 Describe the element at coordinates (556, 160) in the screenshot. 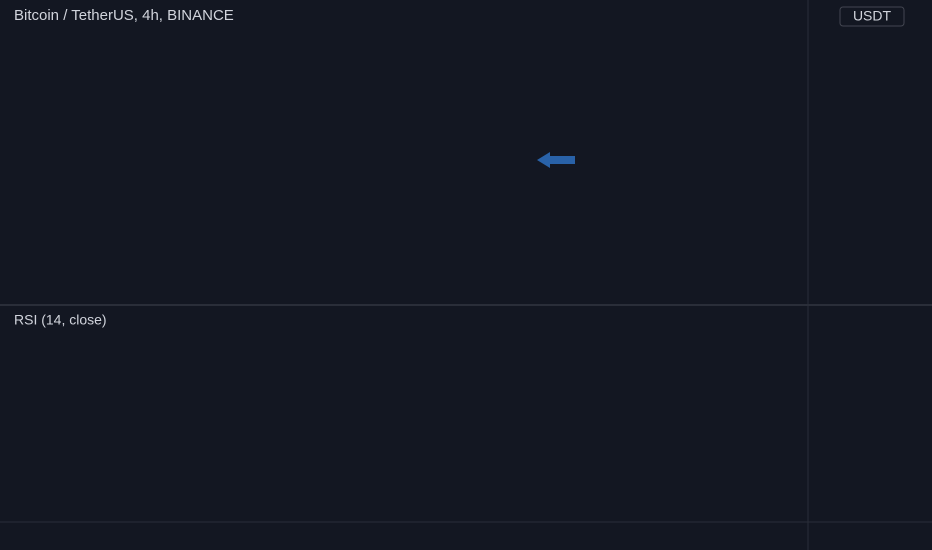

I see `arrow-annotation` at that location.